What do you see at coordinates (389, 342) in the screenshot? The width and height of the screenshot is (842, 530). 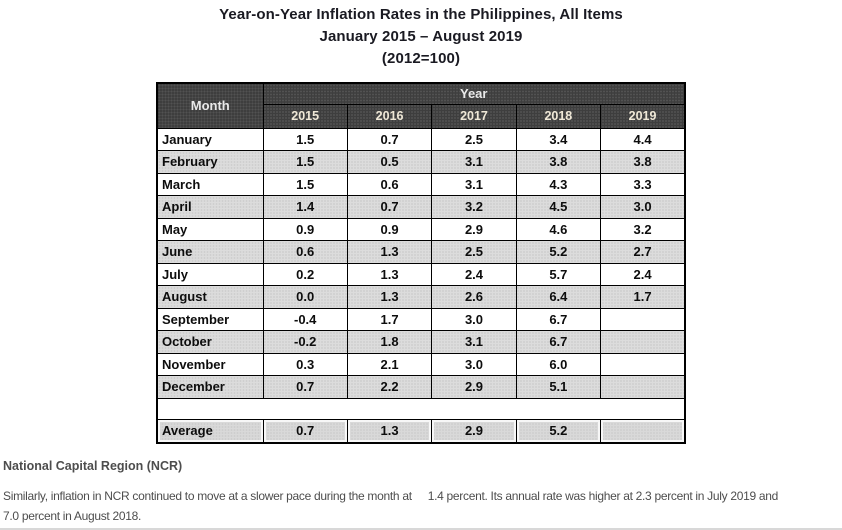 I see `value-cell: 1.8` at bounding box center [389, 342].